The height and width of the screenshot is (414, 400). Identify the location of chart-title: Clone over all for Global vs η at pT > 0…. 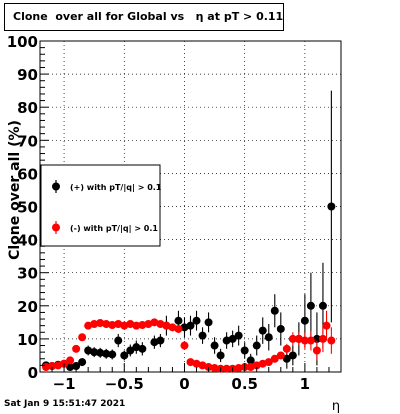
(148, 16).